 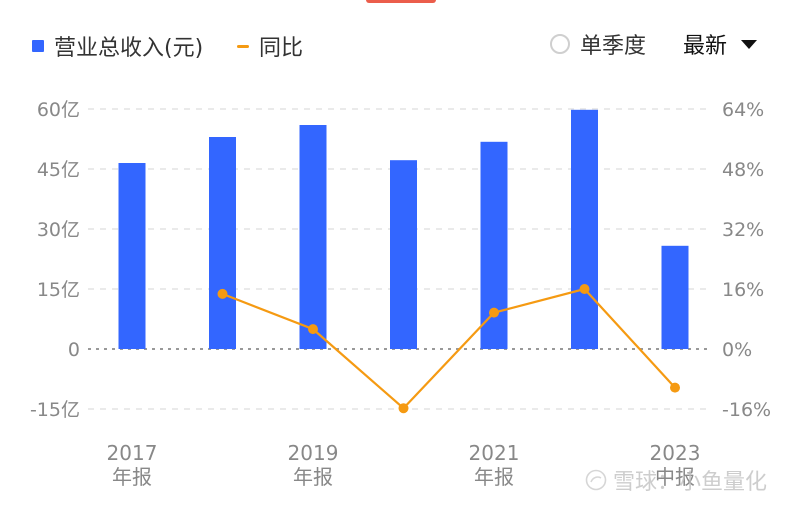 What do you see at coordinates (401, 1) in the screenshot?
I see `top-accent-mark` at bounding box center [401, 1].